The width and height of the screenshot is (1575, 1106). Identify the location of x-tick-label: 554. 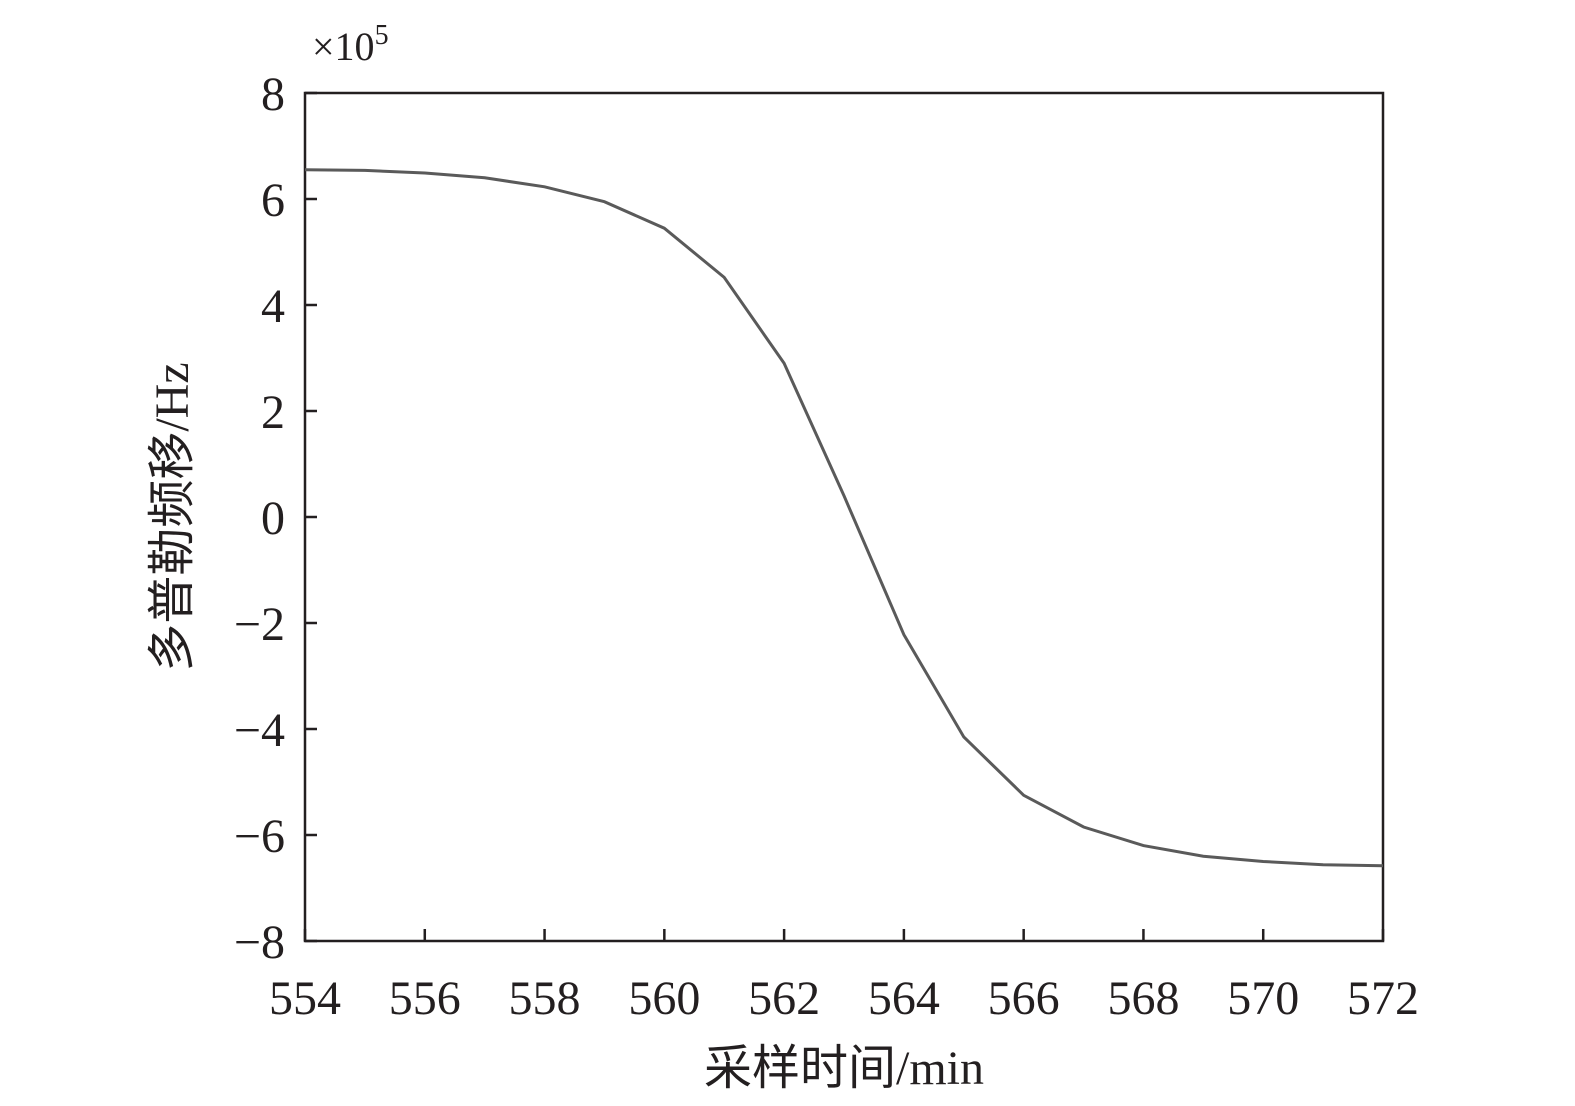
(305, 998).